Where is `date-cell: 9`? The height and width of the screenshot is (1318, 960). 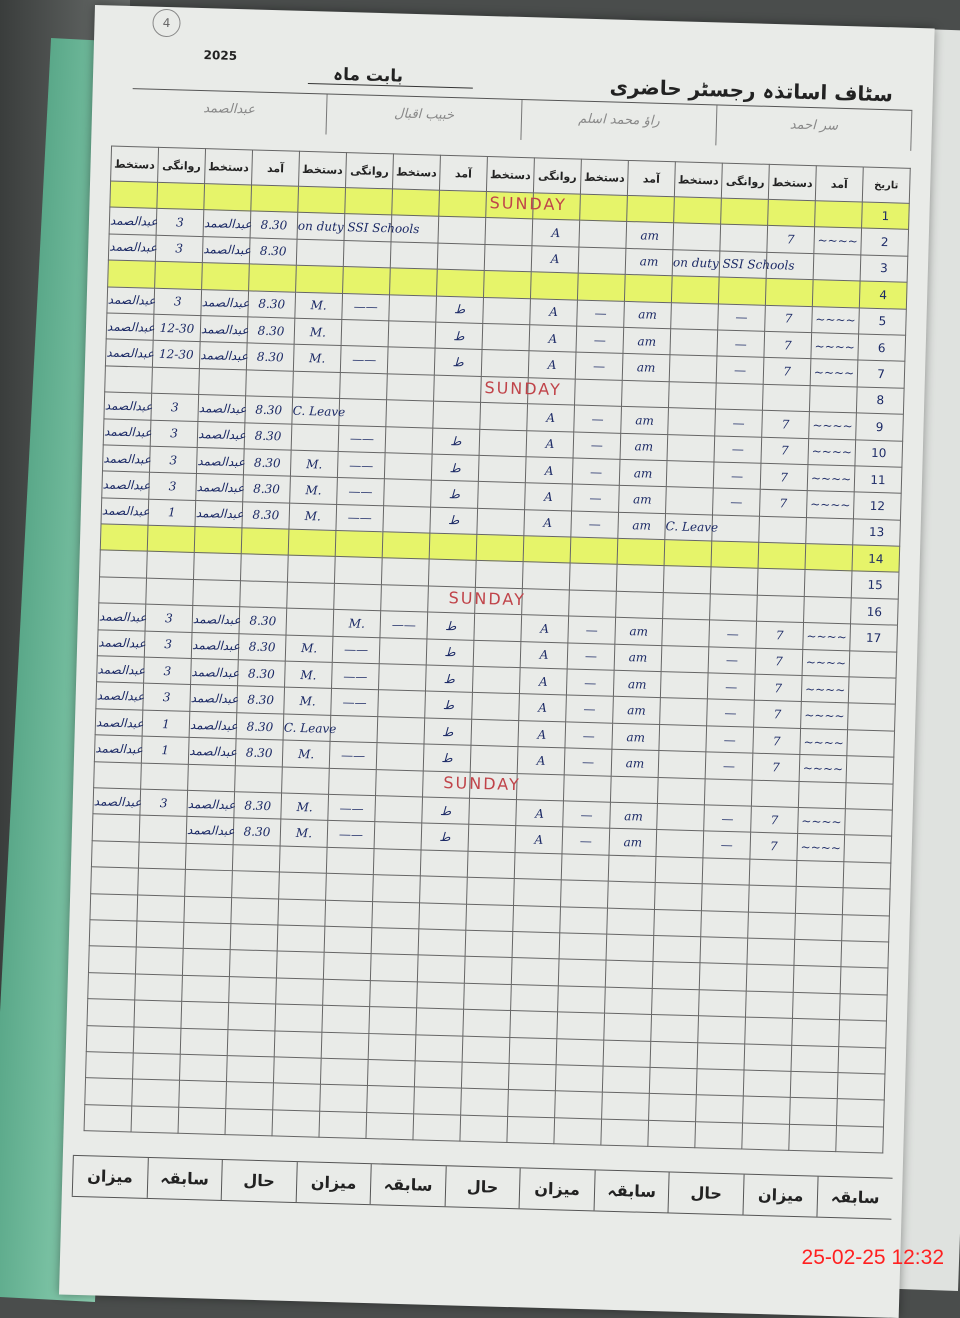 date-cell: 9 is located at coordinates (879, 427).